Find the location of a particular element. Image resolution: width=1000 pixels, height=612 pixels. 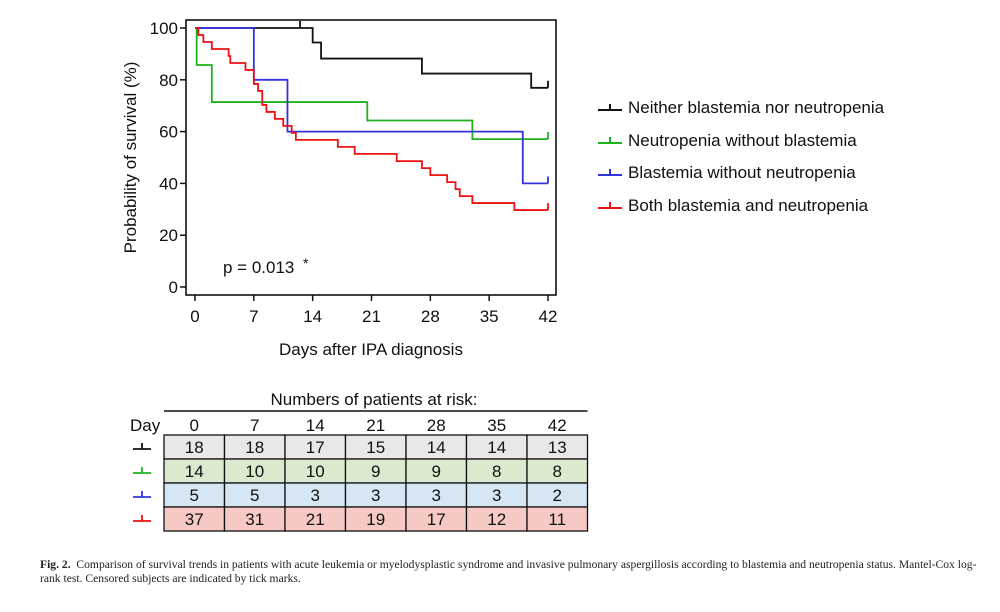

risk-day-header: 7 is located at coordinates (254, 425).